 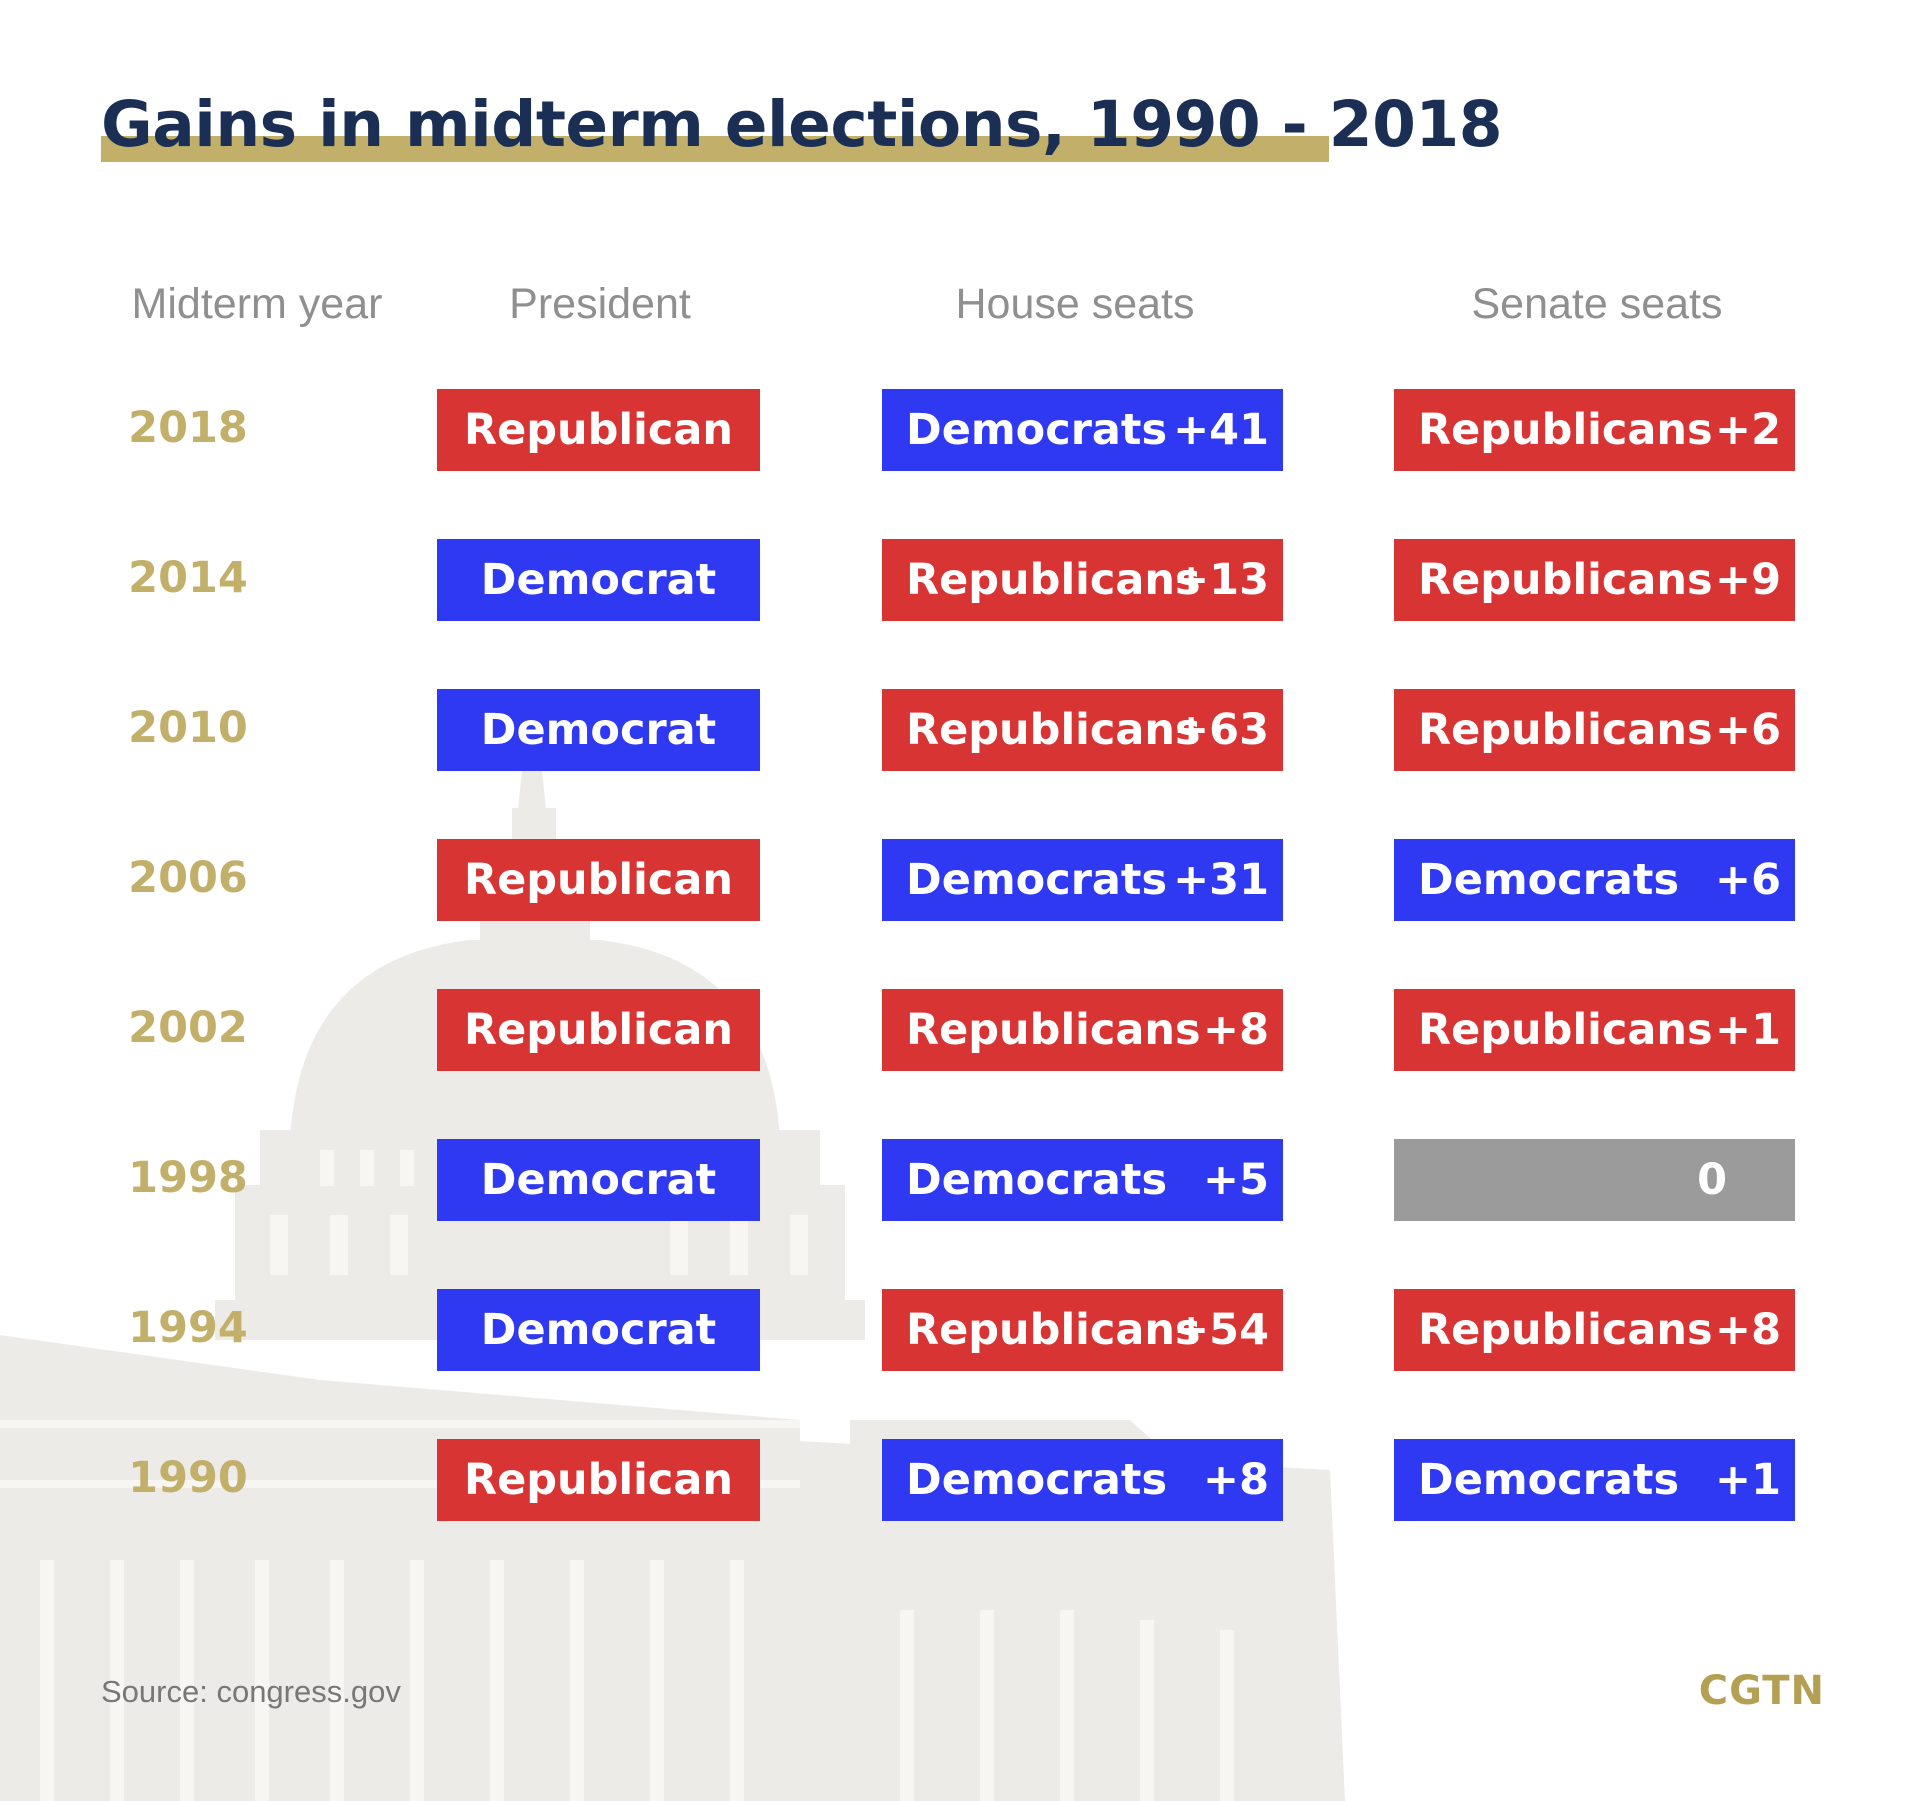 I want to click on senate-seats-badge: Republicans +2, so click(x=1594, y=430).